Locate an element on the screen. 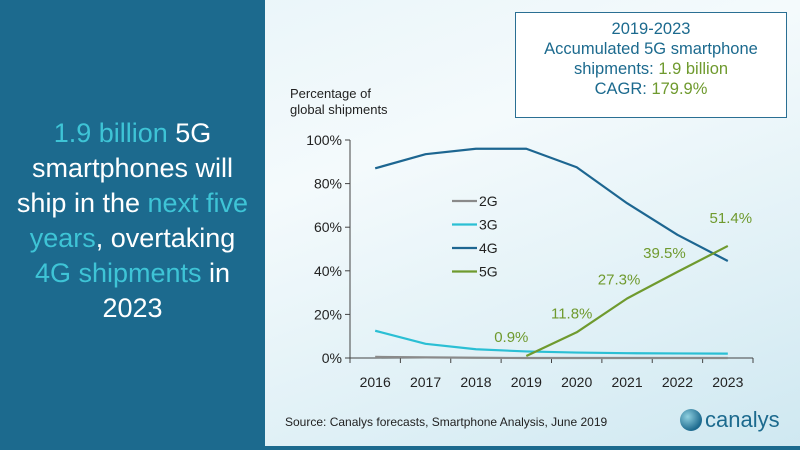 This screenshot has width=800, height=450. data-label-5g: 0.9% is located at coordinates (511, 337).